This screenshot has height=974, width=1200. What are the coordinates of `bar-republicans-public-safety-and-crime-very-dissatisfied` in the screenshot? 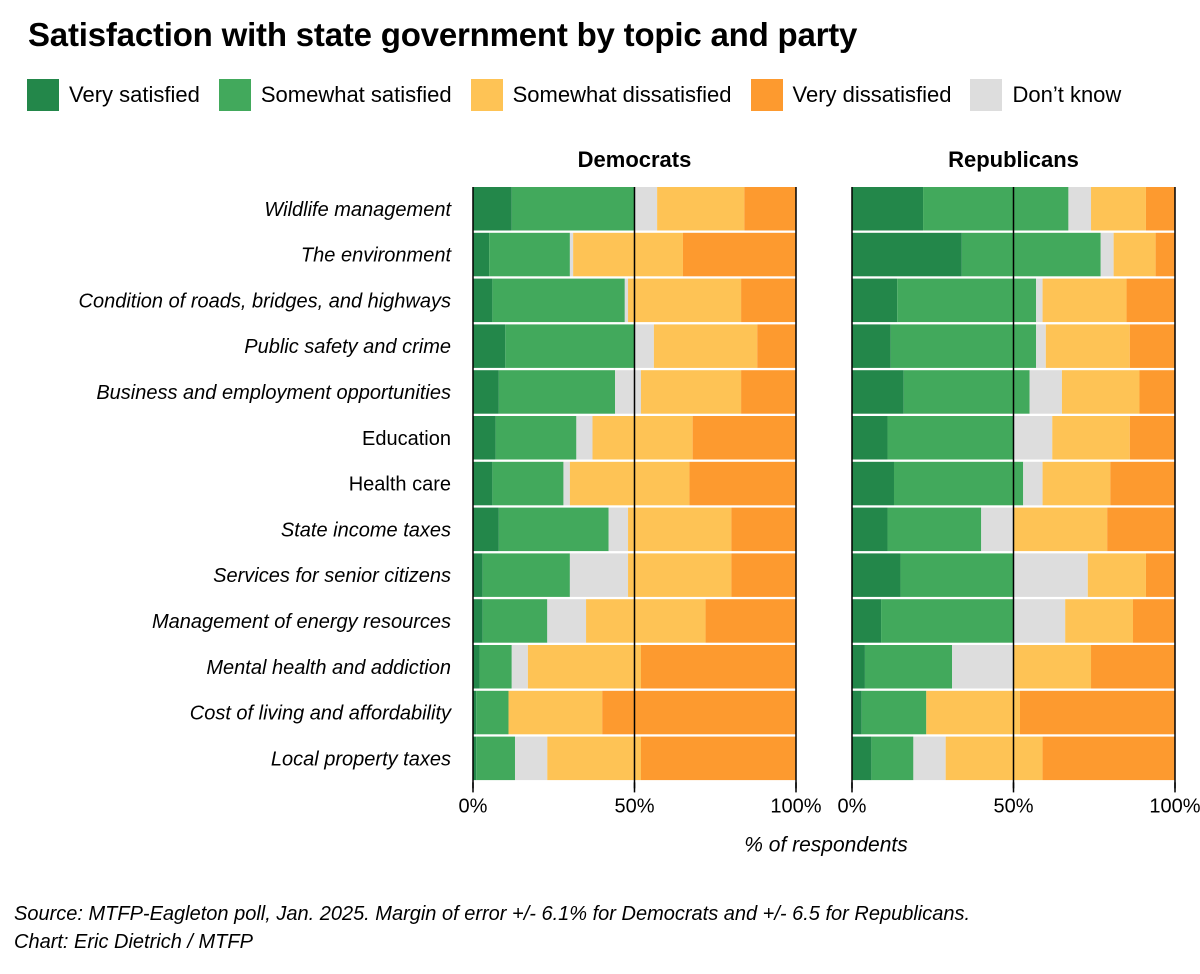 It's located at (1152, 346).